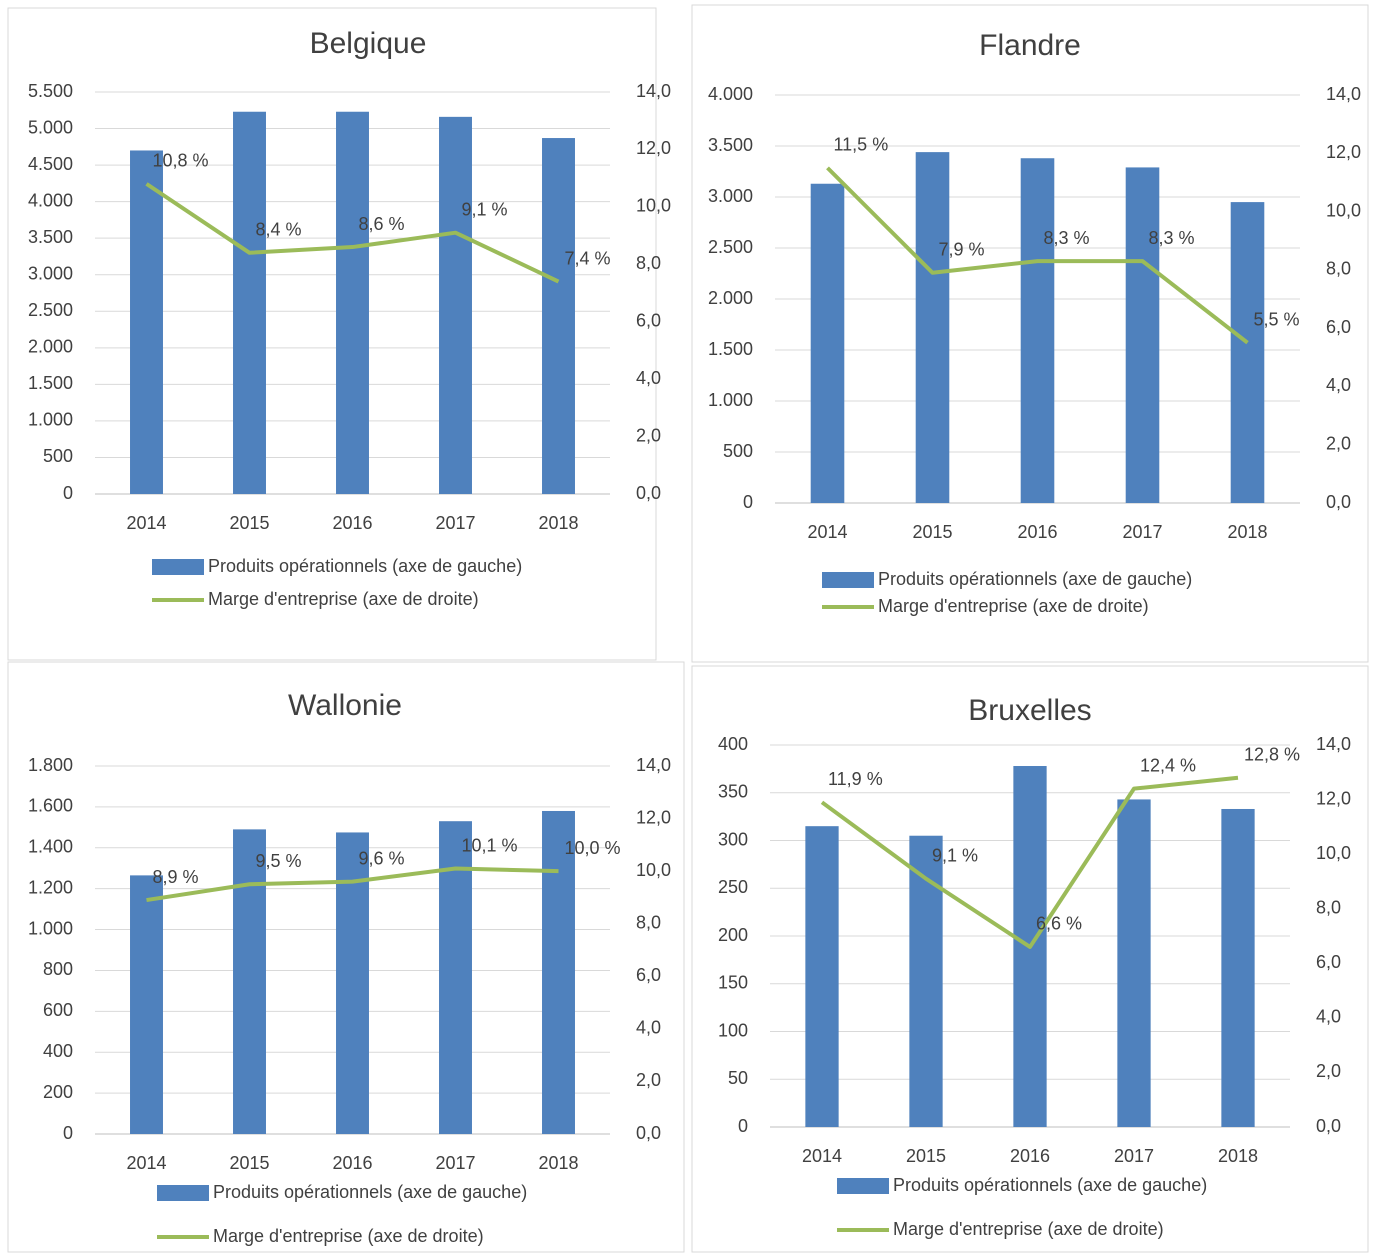 The image size is (1376, 1256). What do you see at coordinates (345, 705) in the screenshot?
I see `chart-title: Wallonie` at bounding box center [345, 705].